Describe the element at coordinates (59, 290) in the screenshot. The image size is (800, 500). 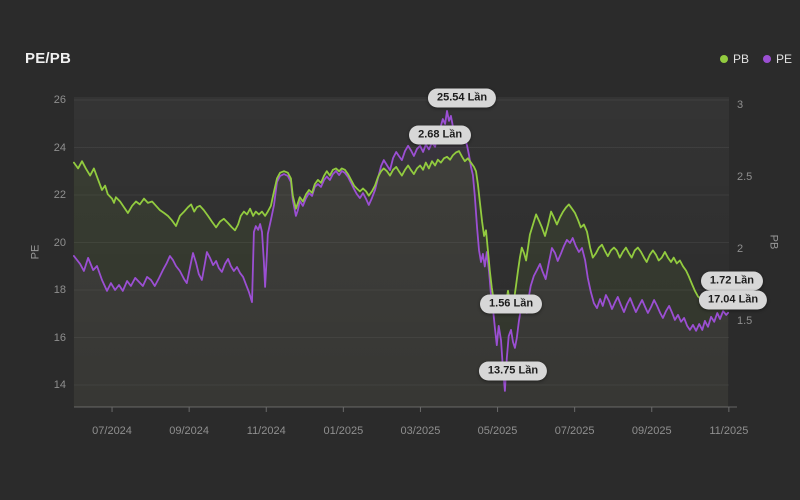
I see `pe-axis-tick-label: 18` at that location.